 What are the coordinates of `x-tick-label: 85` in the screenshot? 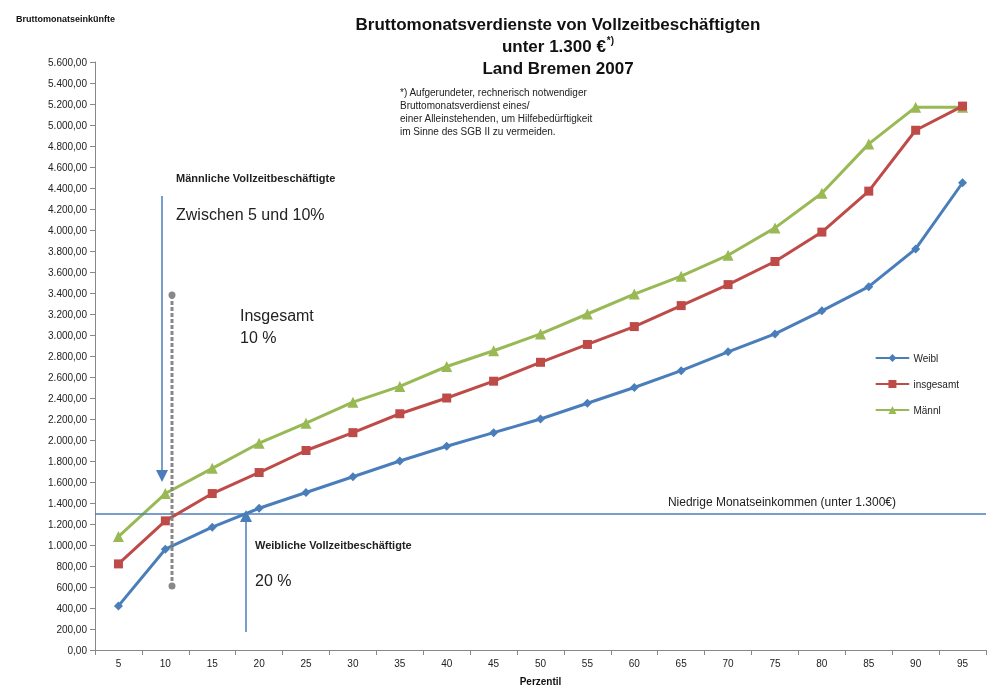 It's located at (869, 663).